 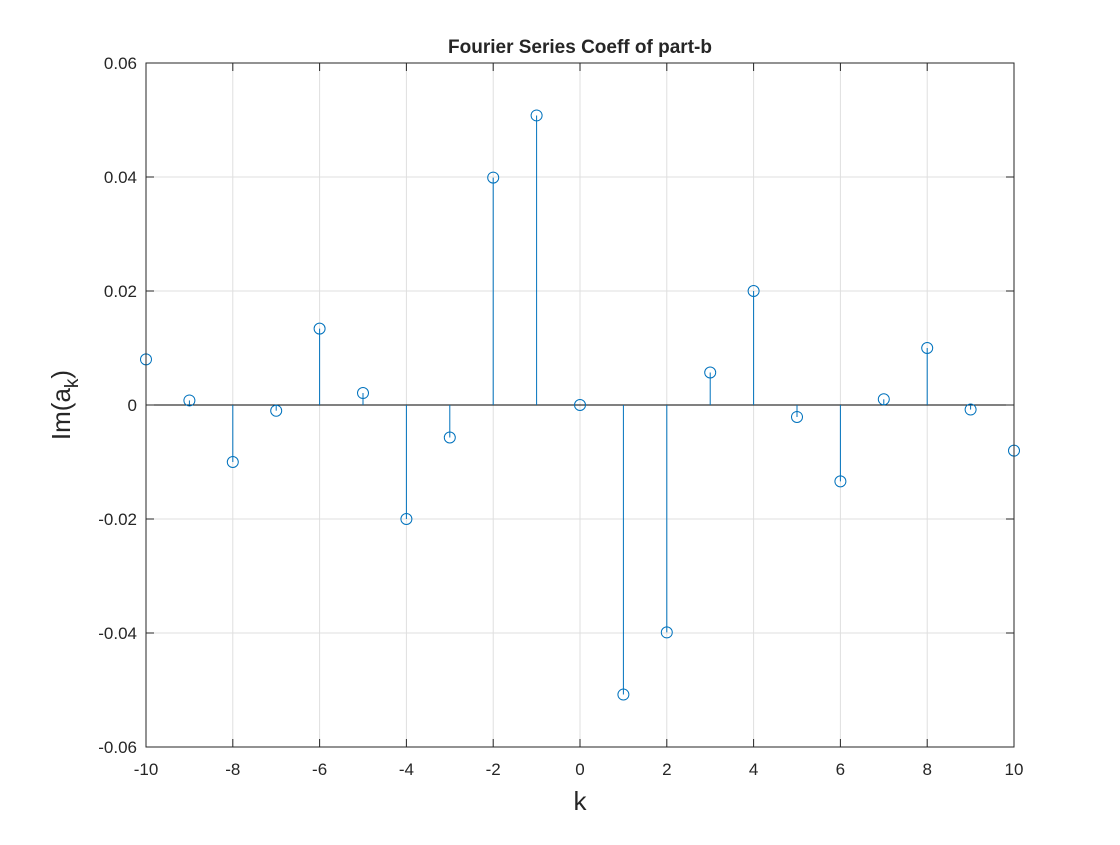 I want to click on y-axis-label: Im(ak), so click(x=64, y=405).